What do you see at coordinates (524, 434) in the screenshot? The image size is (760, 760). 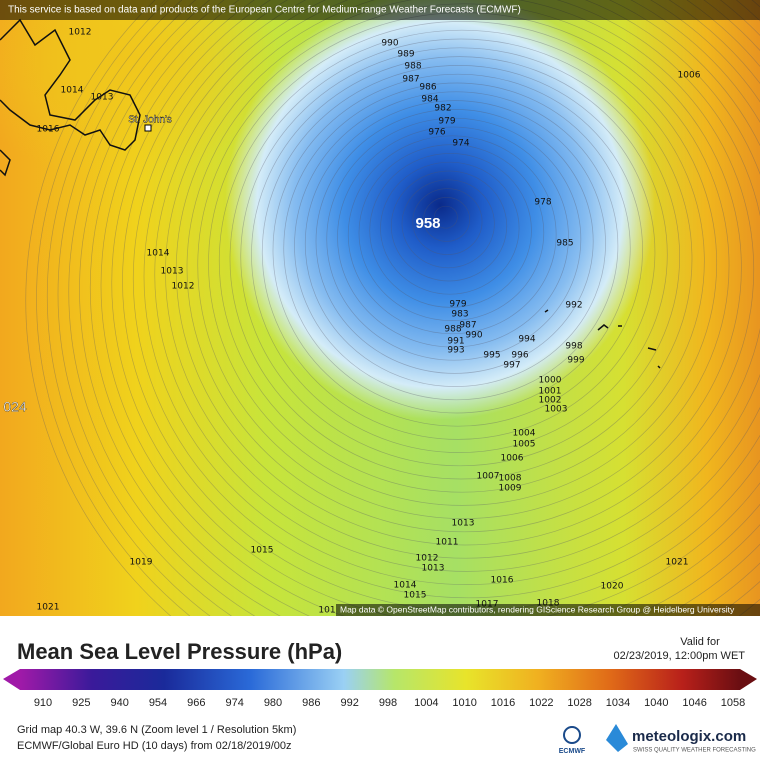 I see `contour-label: 1004` at bounding box center [524, 434].